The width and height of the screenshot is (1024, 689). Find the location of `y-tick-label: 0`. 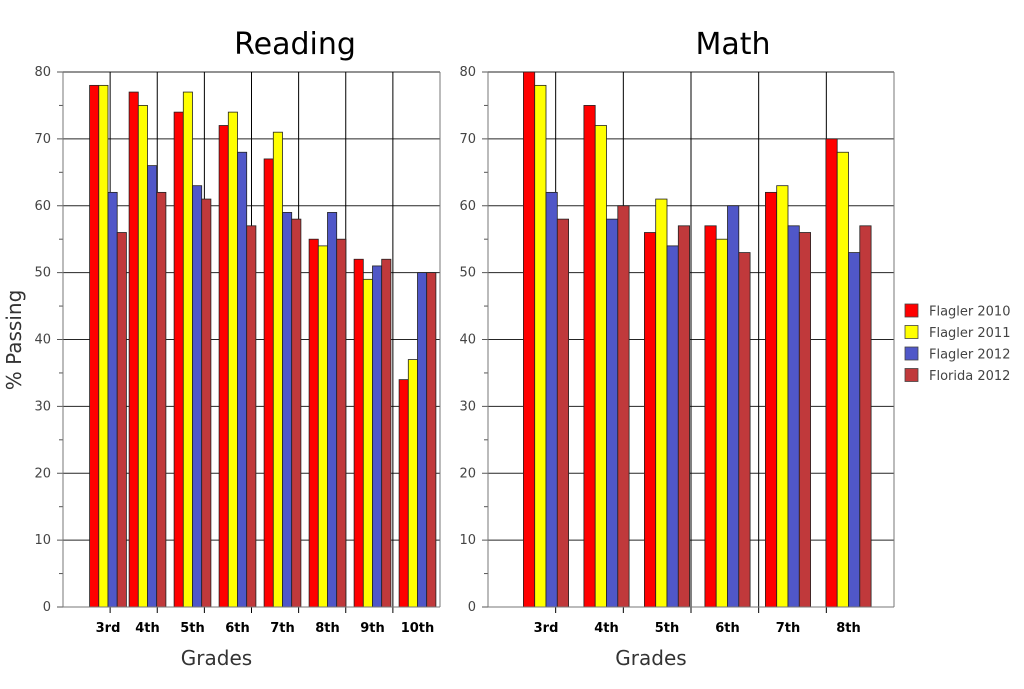

y-tick-label: 0 is located at coordinates (47, 607).